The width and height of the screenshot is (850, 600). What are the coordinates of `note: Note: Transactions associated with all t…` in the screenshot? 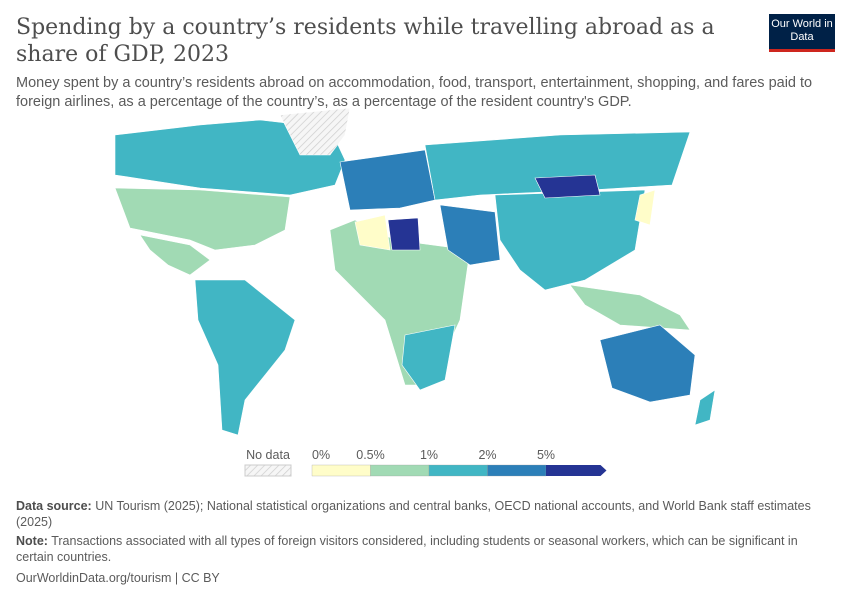 It's located at (407, 549).